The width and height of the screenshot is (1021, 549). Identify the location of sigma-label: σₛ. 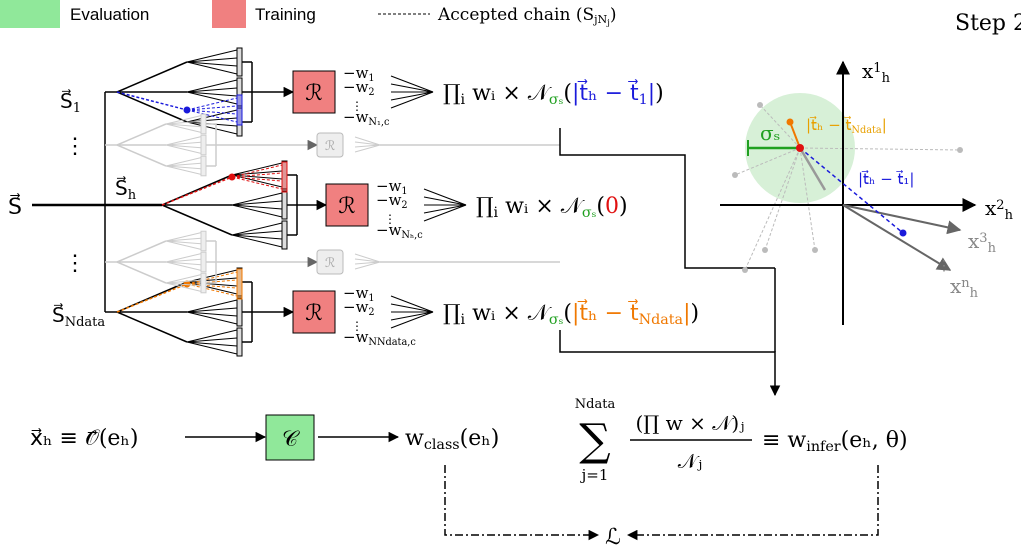
(770, 133).